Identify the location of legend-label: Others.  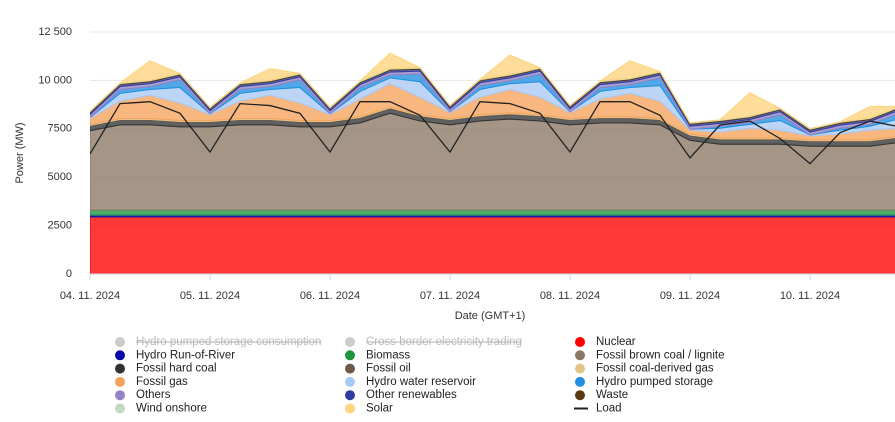
(153, 395).